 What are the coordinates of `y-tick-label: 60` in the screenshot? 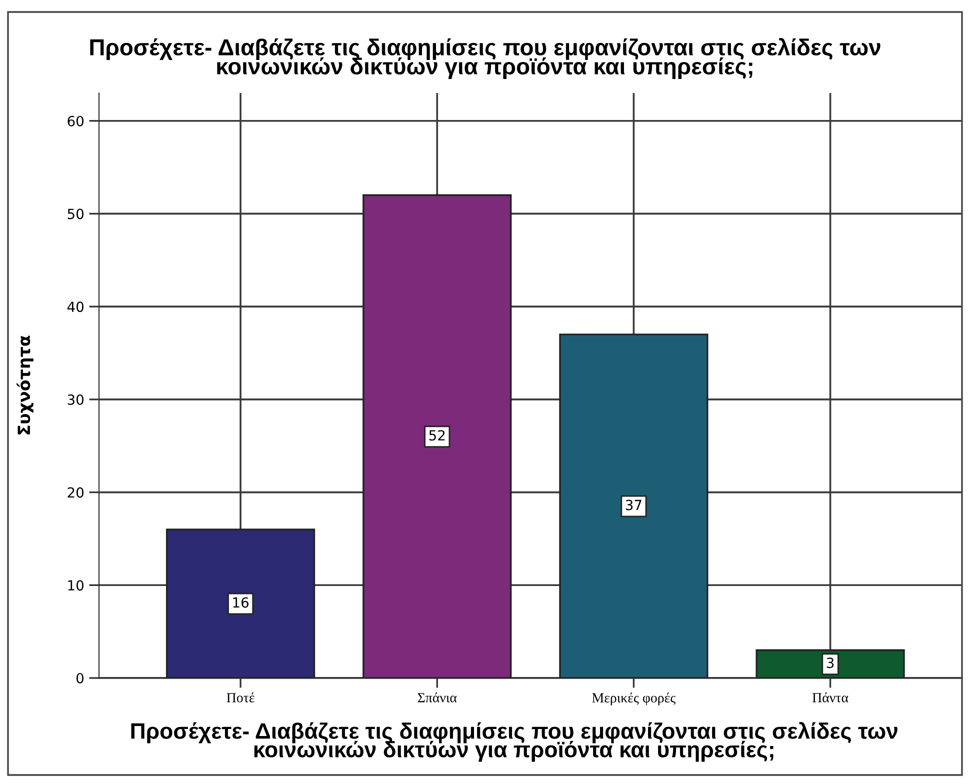 It's located at (76, 121).